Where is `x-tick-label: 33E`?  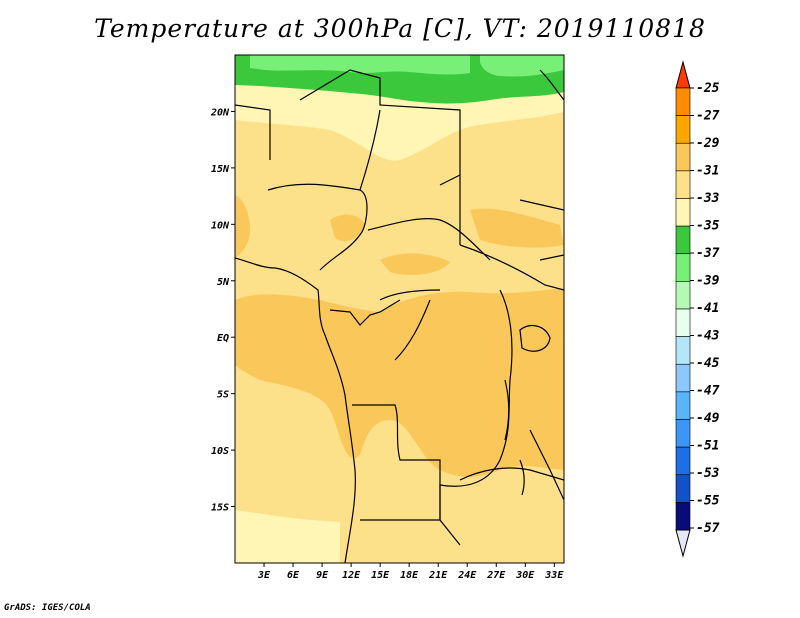 x-tick-label: 33E is located at coordinates (554, 575).